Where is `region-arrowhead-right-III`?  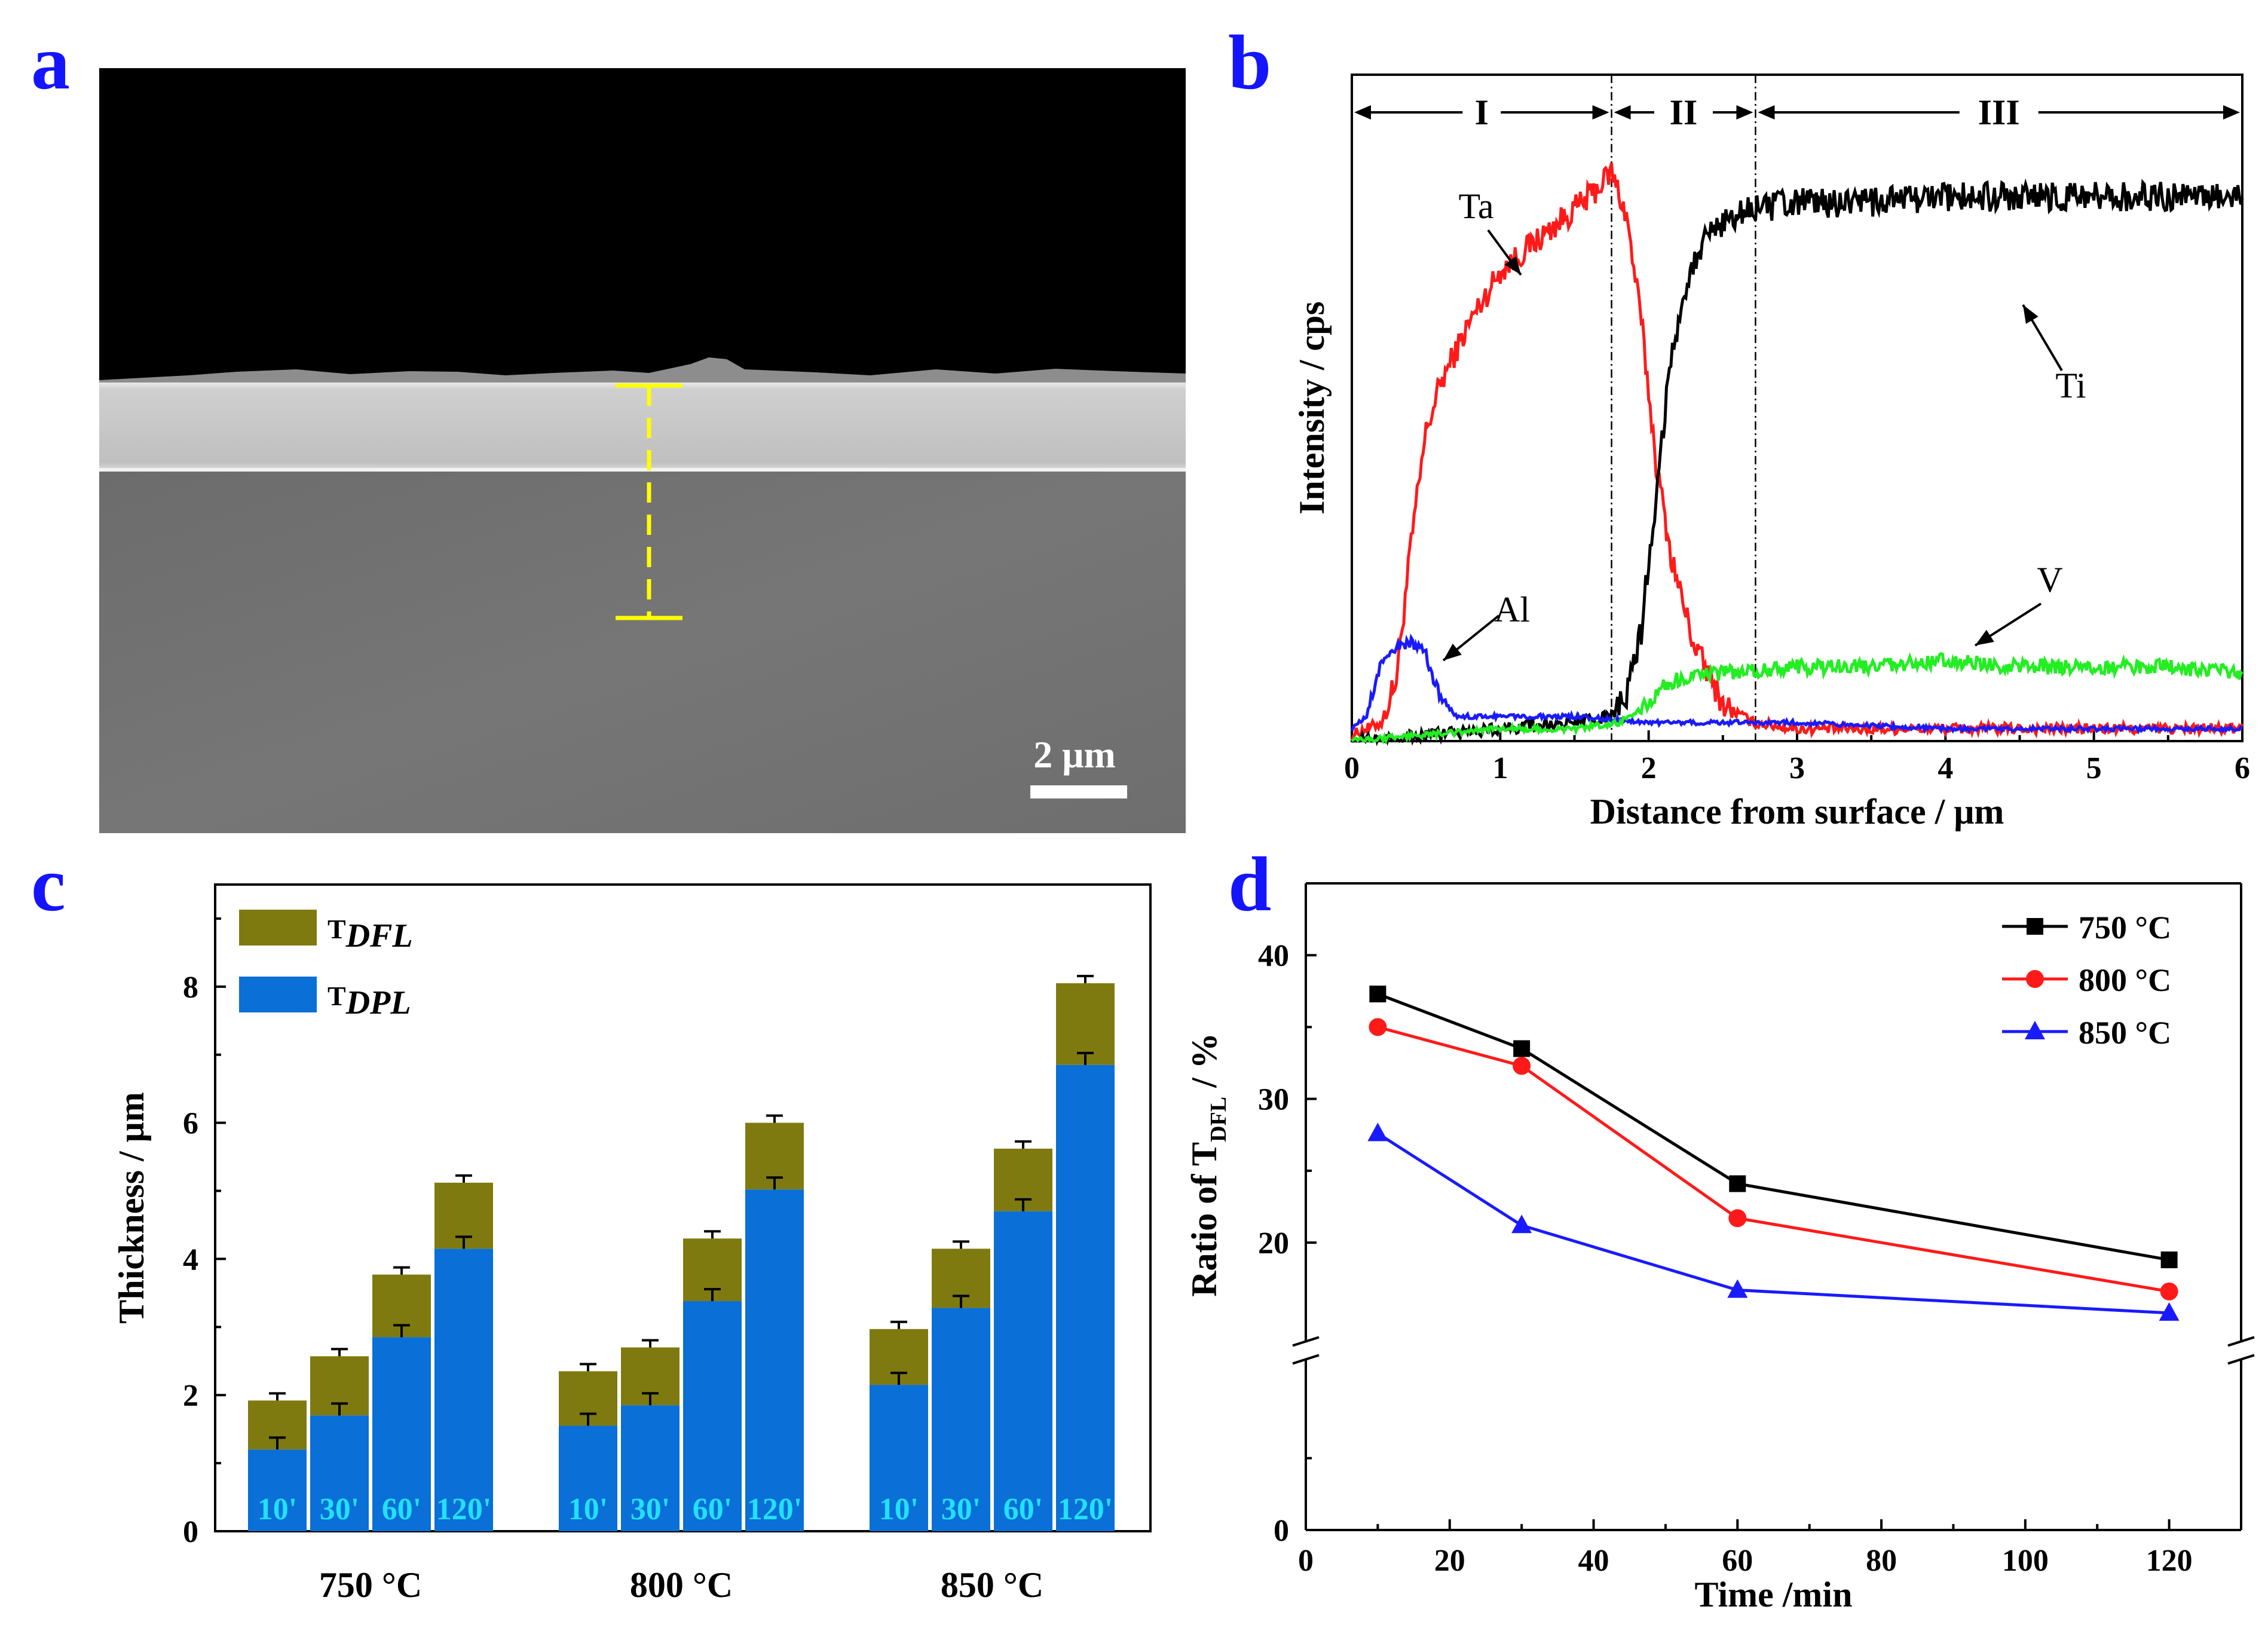
region-arrowhead-right-III is located at coordinates (2231, 113).